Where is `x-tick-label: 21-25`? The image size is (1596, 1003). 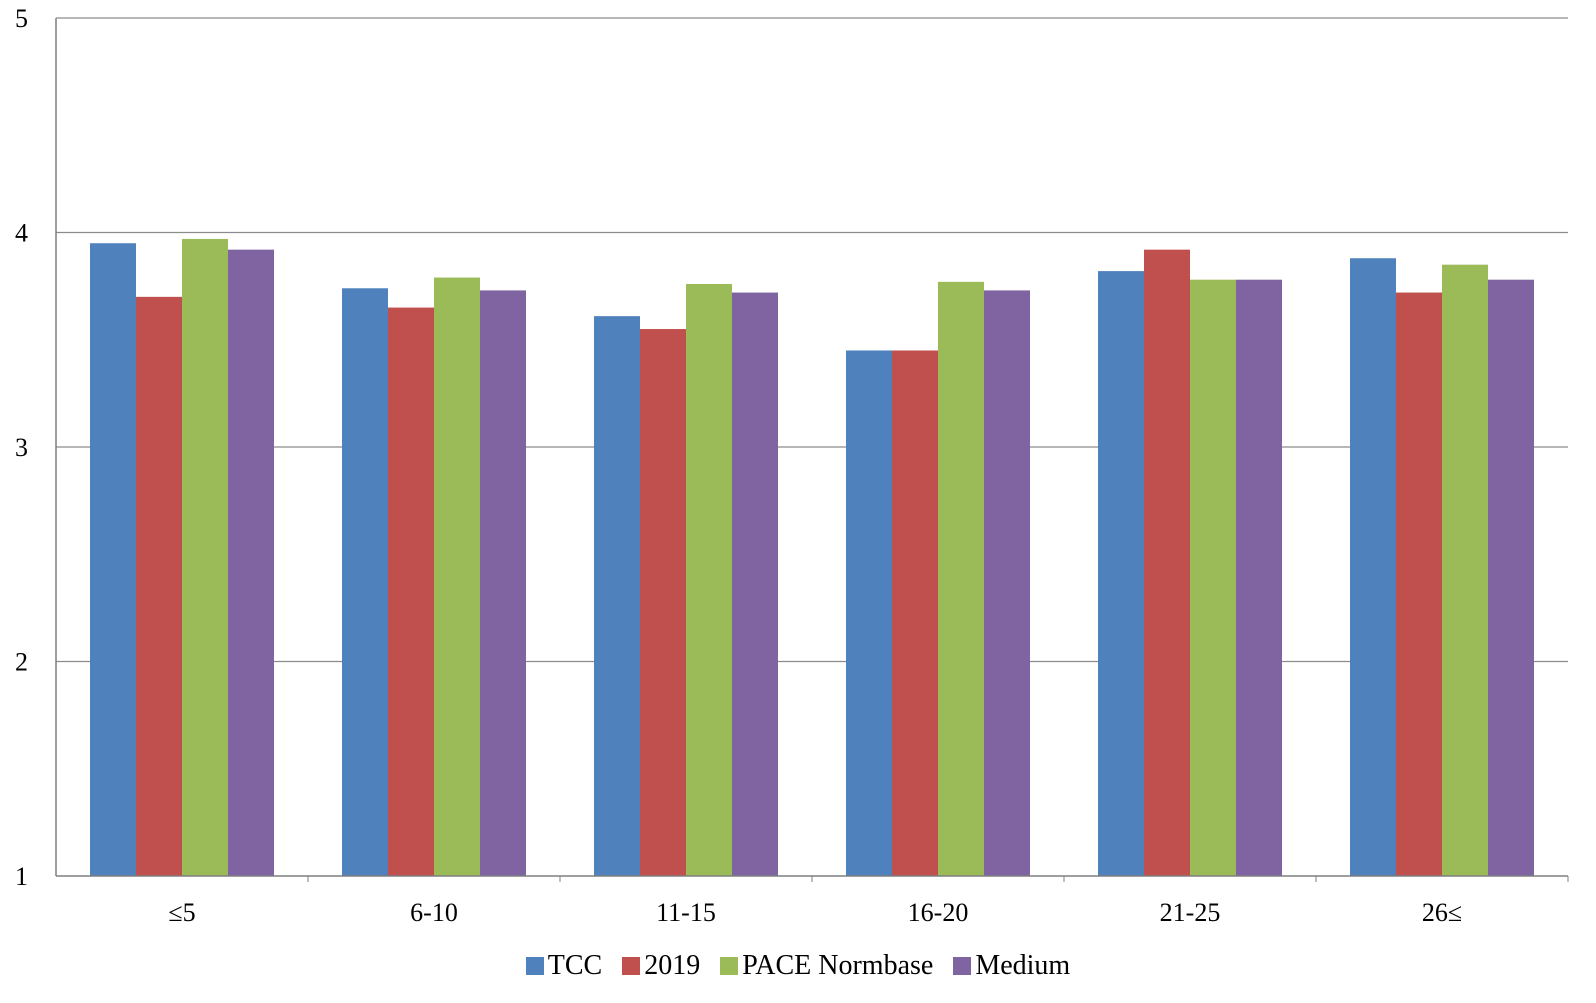
x-tick-label: 21-25 is located at coordinates (1190, 912).